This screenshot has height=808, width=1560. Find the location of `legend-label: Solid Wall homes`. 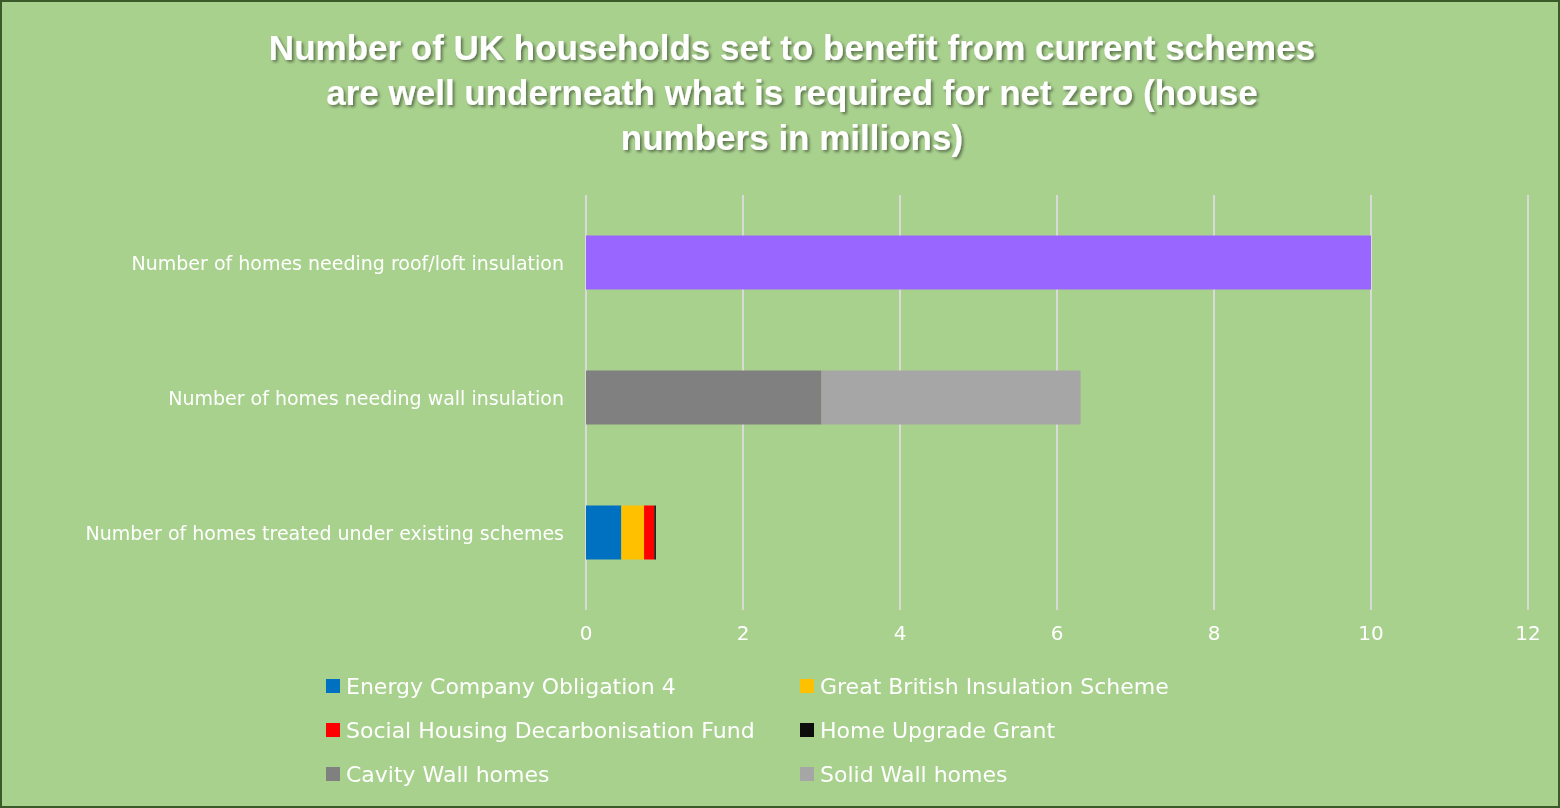

legend-label: Solid Wall homes is located at coordinates (914, 774).